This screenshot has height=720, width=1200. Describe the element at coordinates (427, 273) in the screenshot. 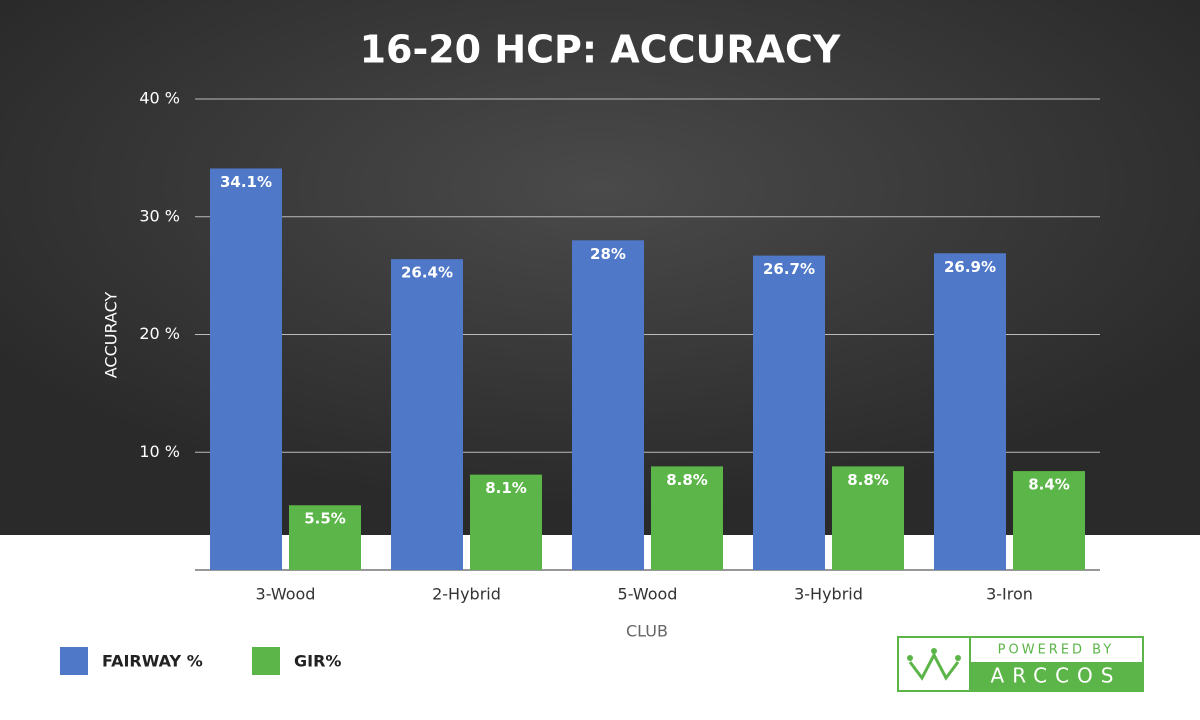

I see `value-label: 26.4%` at that location.